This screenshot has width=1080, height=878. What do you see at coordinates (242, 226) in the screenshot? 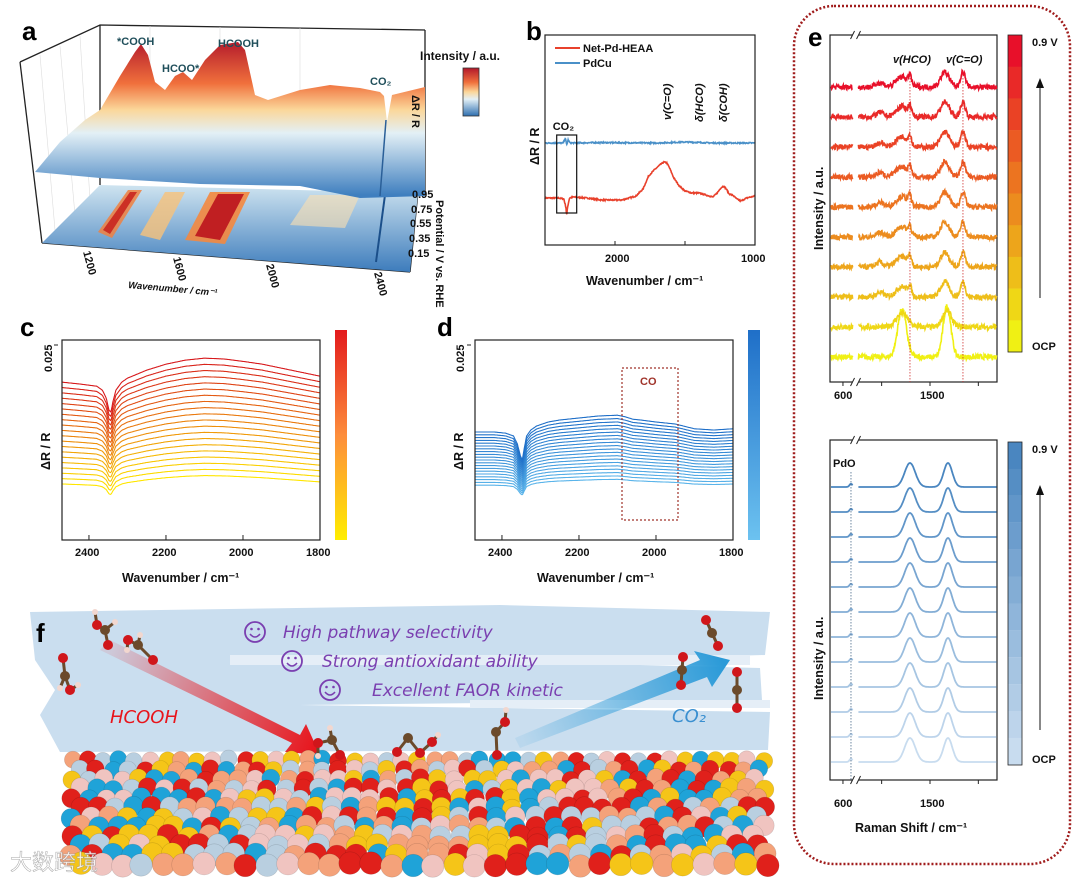
I see `heatmap-floor-bands` at bounding box center [242, 226].